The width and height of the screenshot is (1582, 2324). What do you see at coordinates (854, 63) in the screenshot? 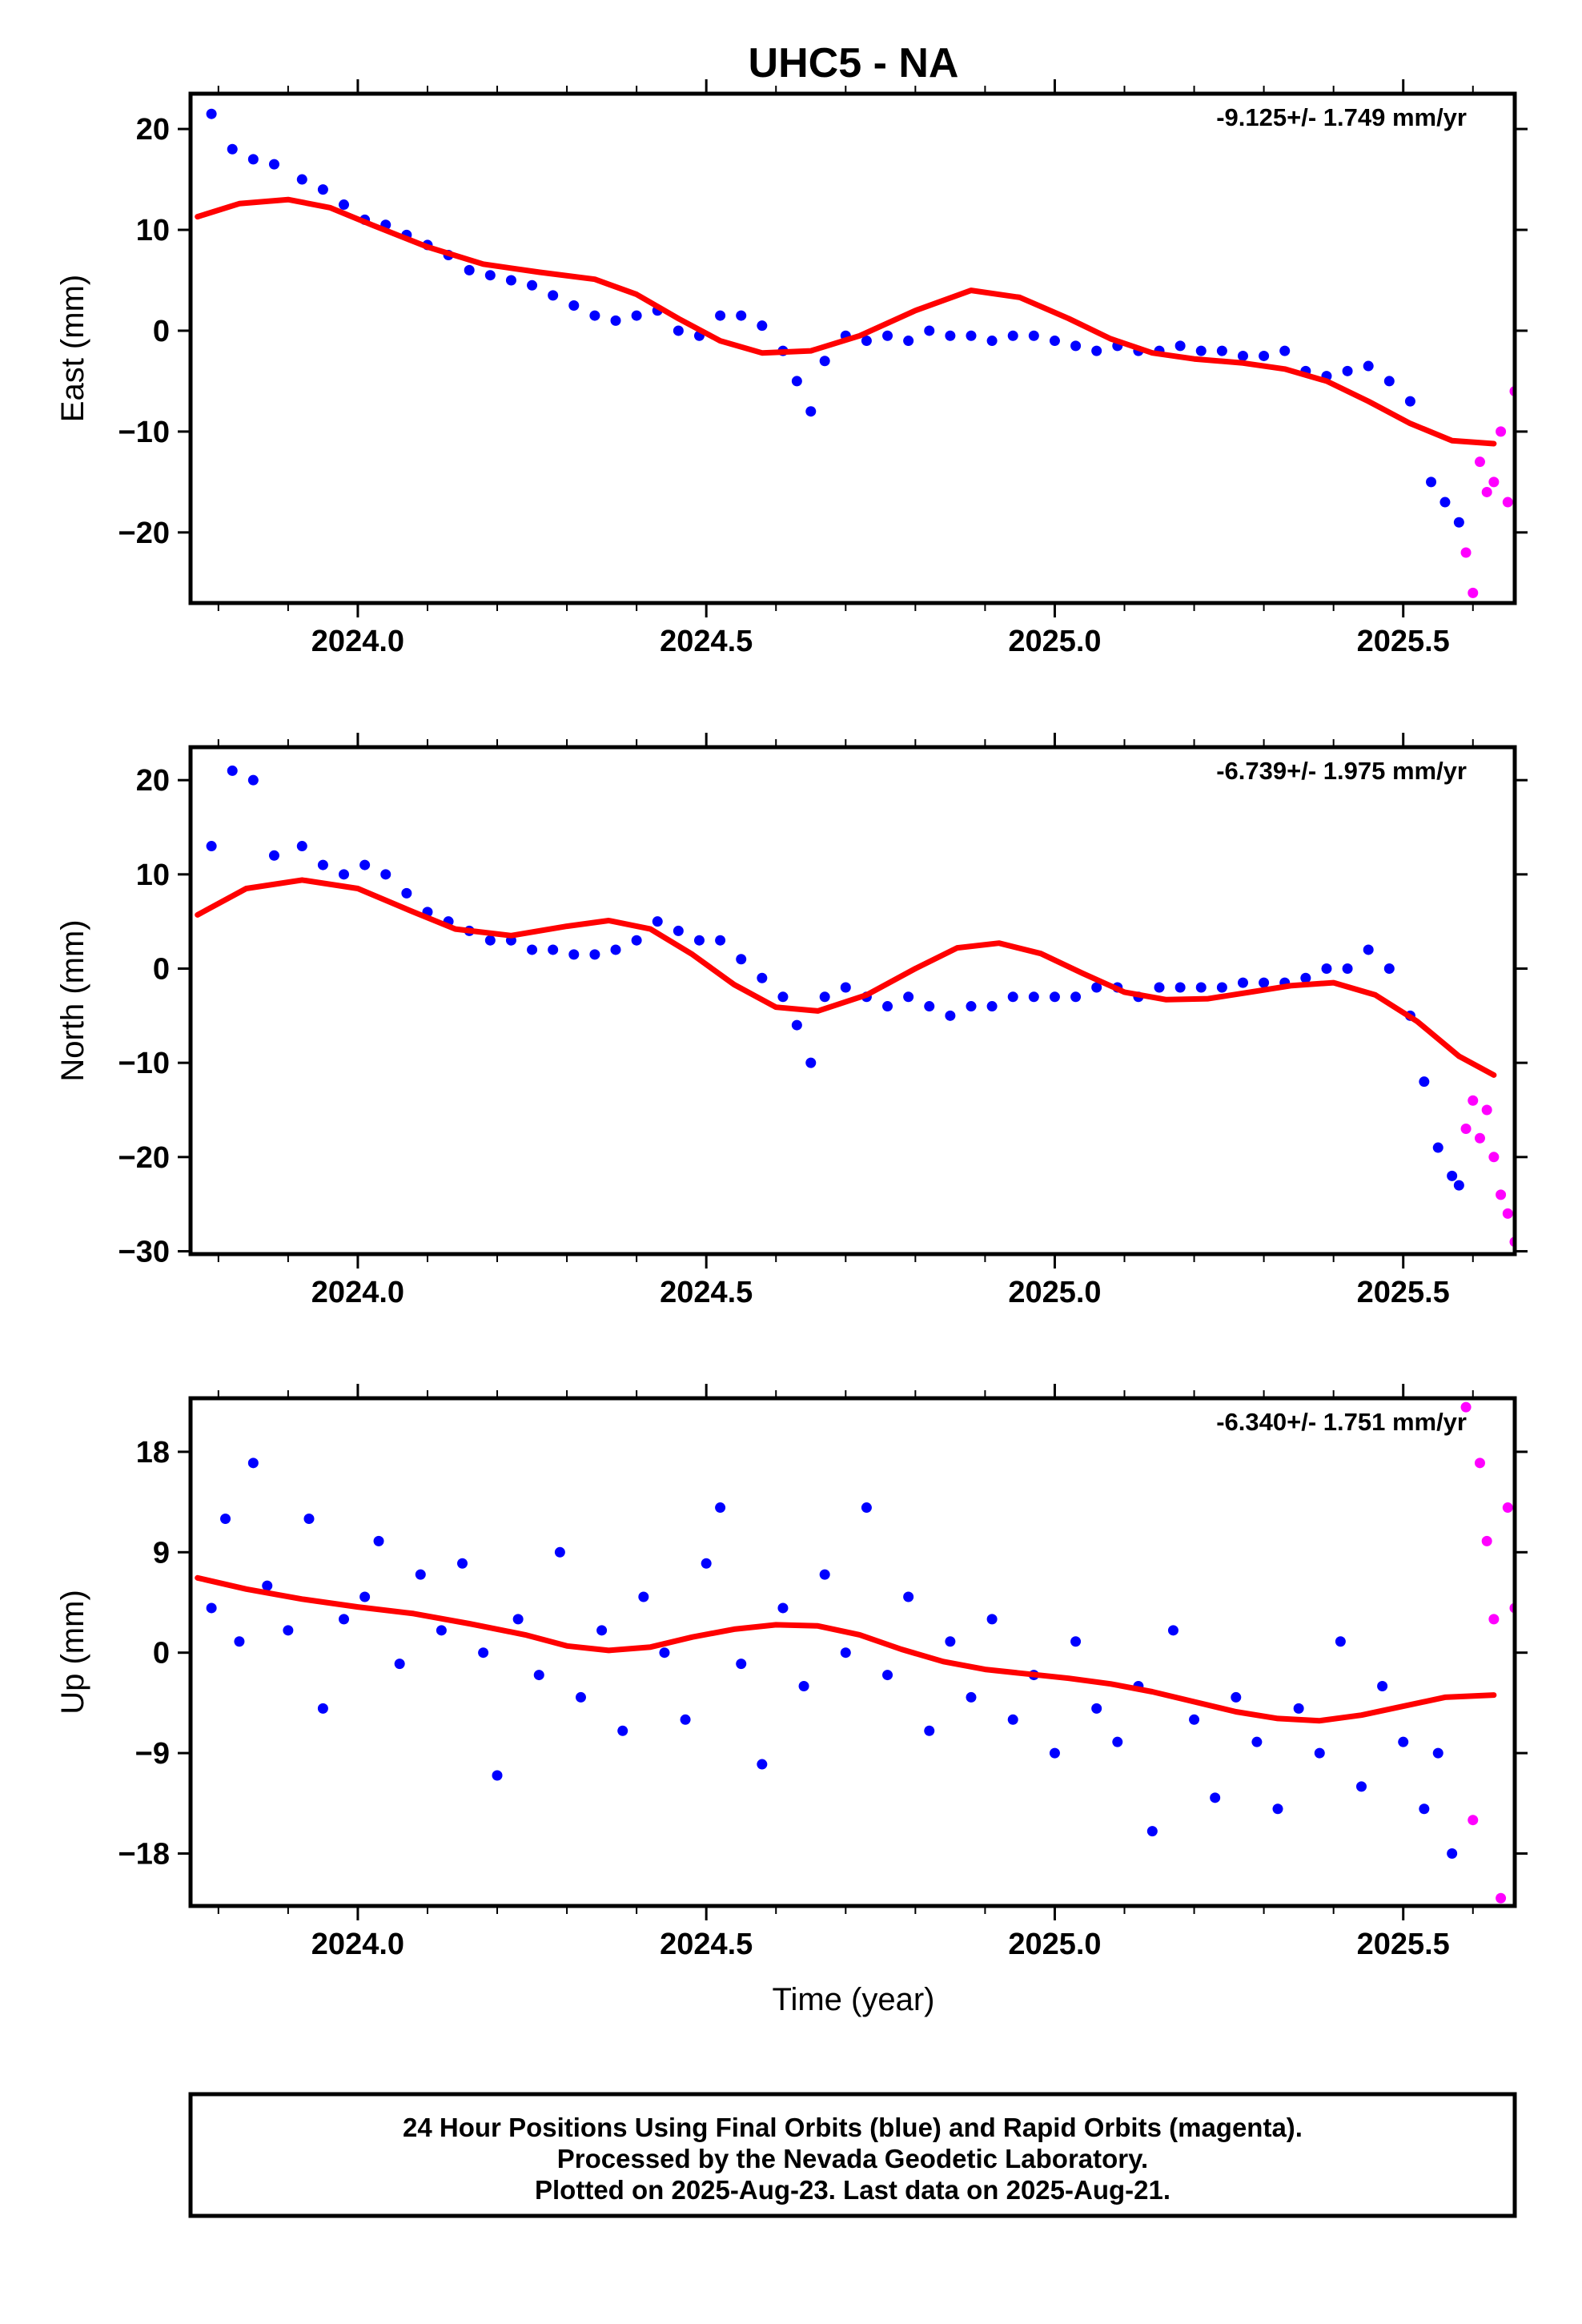
I see `figure-title: UHC5 - NA` at bounding box center [854, 63].